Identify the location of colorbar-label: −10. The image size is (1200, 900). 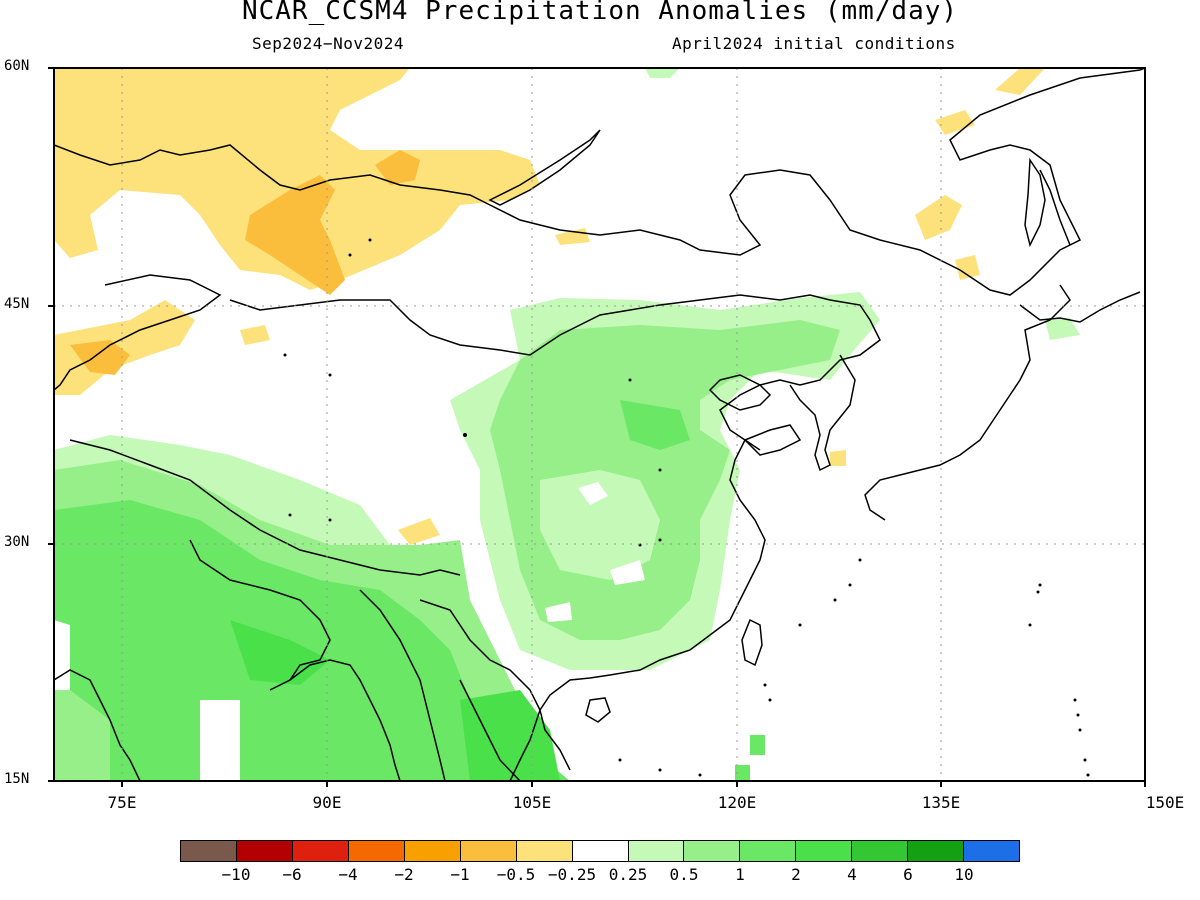
(236, 874).